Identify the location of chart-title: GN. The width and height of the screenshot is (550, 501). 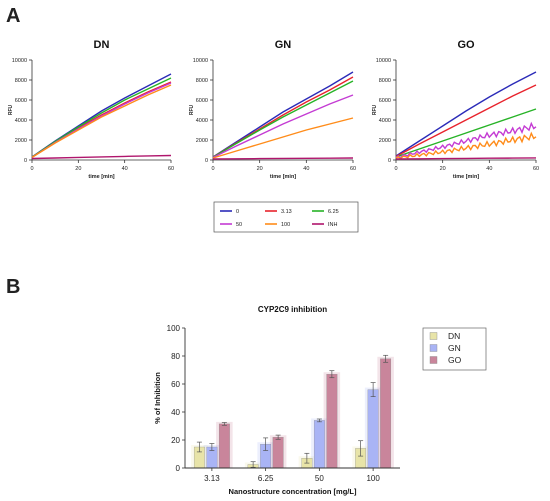
(283, 45).